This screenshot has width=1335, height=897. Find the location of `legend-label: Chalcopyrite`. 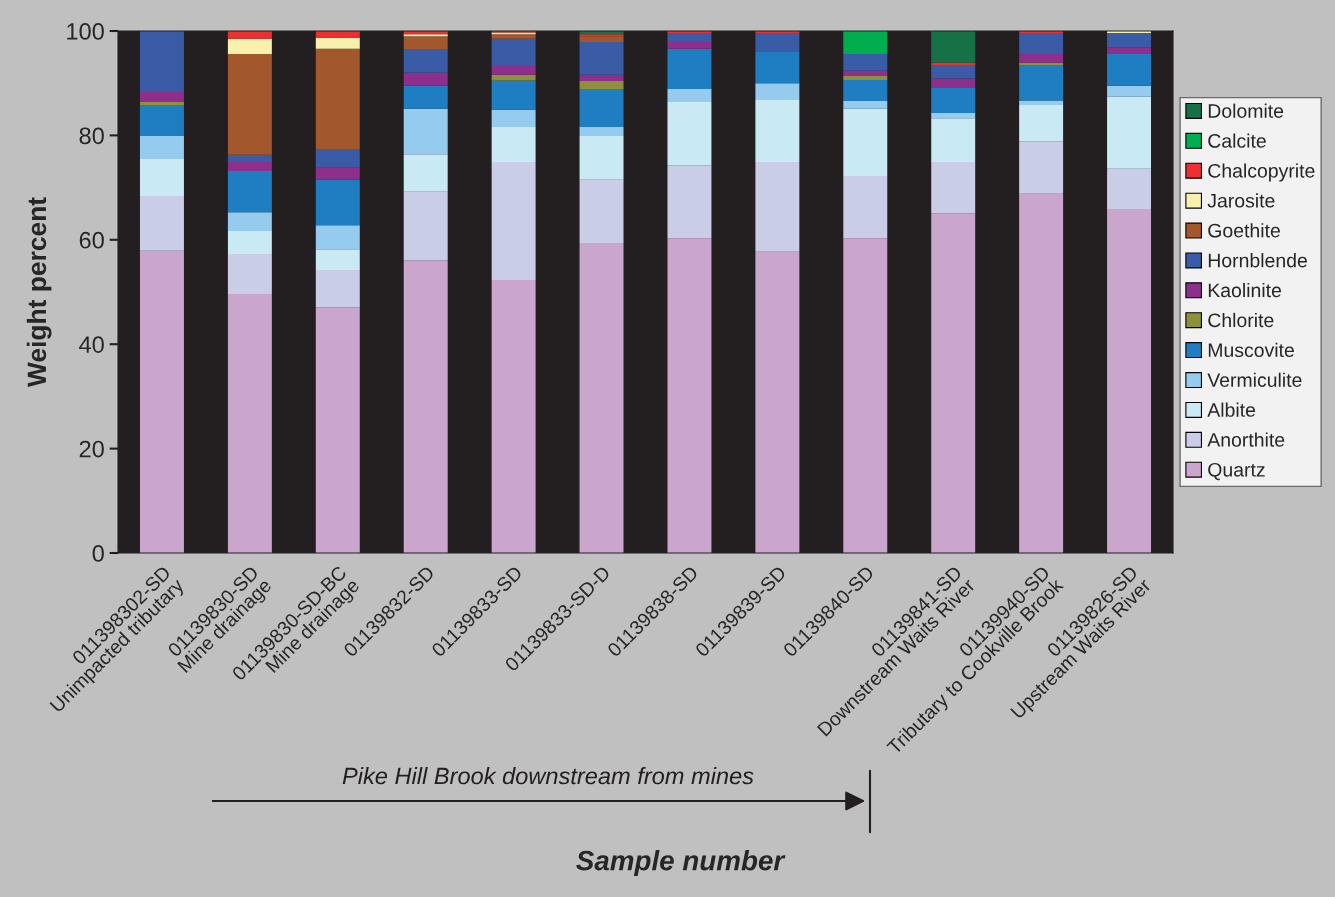

legend-label: Chalcopyrite is located at coordinates (1261, 172).